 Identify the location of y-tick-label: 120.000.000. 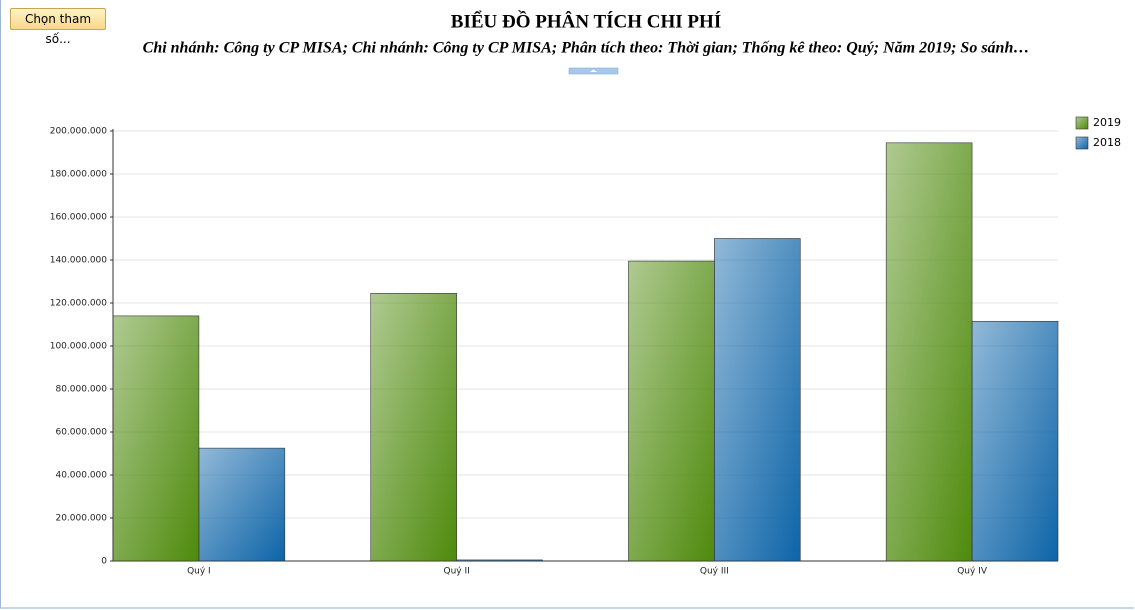
(79, 304).